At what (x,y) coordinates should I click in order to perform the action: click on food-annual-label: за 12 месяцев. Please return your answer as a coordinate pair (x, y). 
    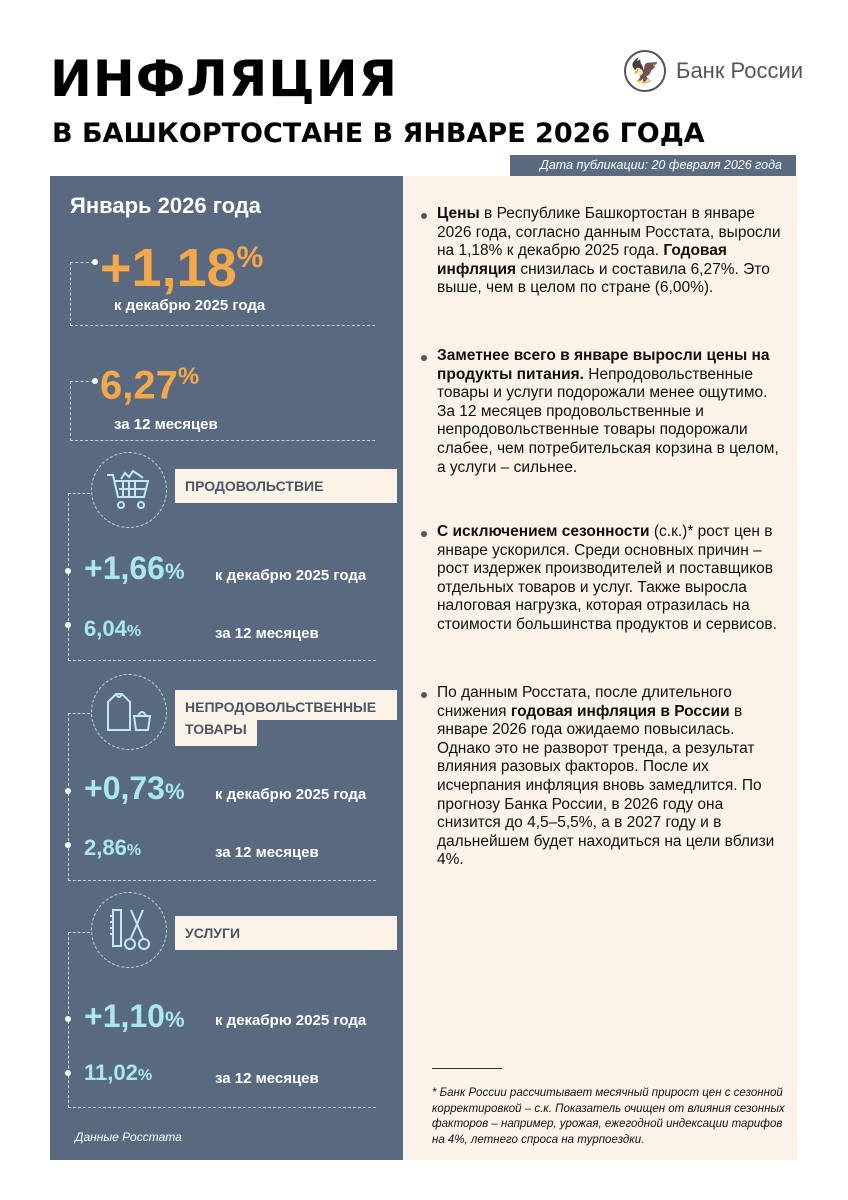
    Looking at the image, I should click on (267, 633).